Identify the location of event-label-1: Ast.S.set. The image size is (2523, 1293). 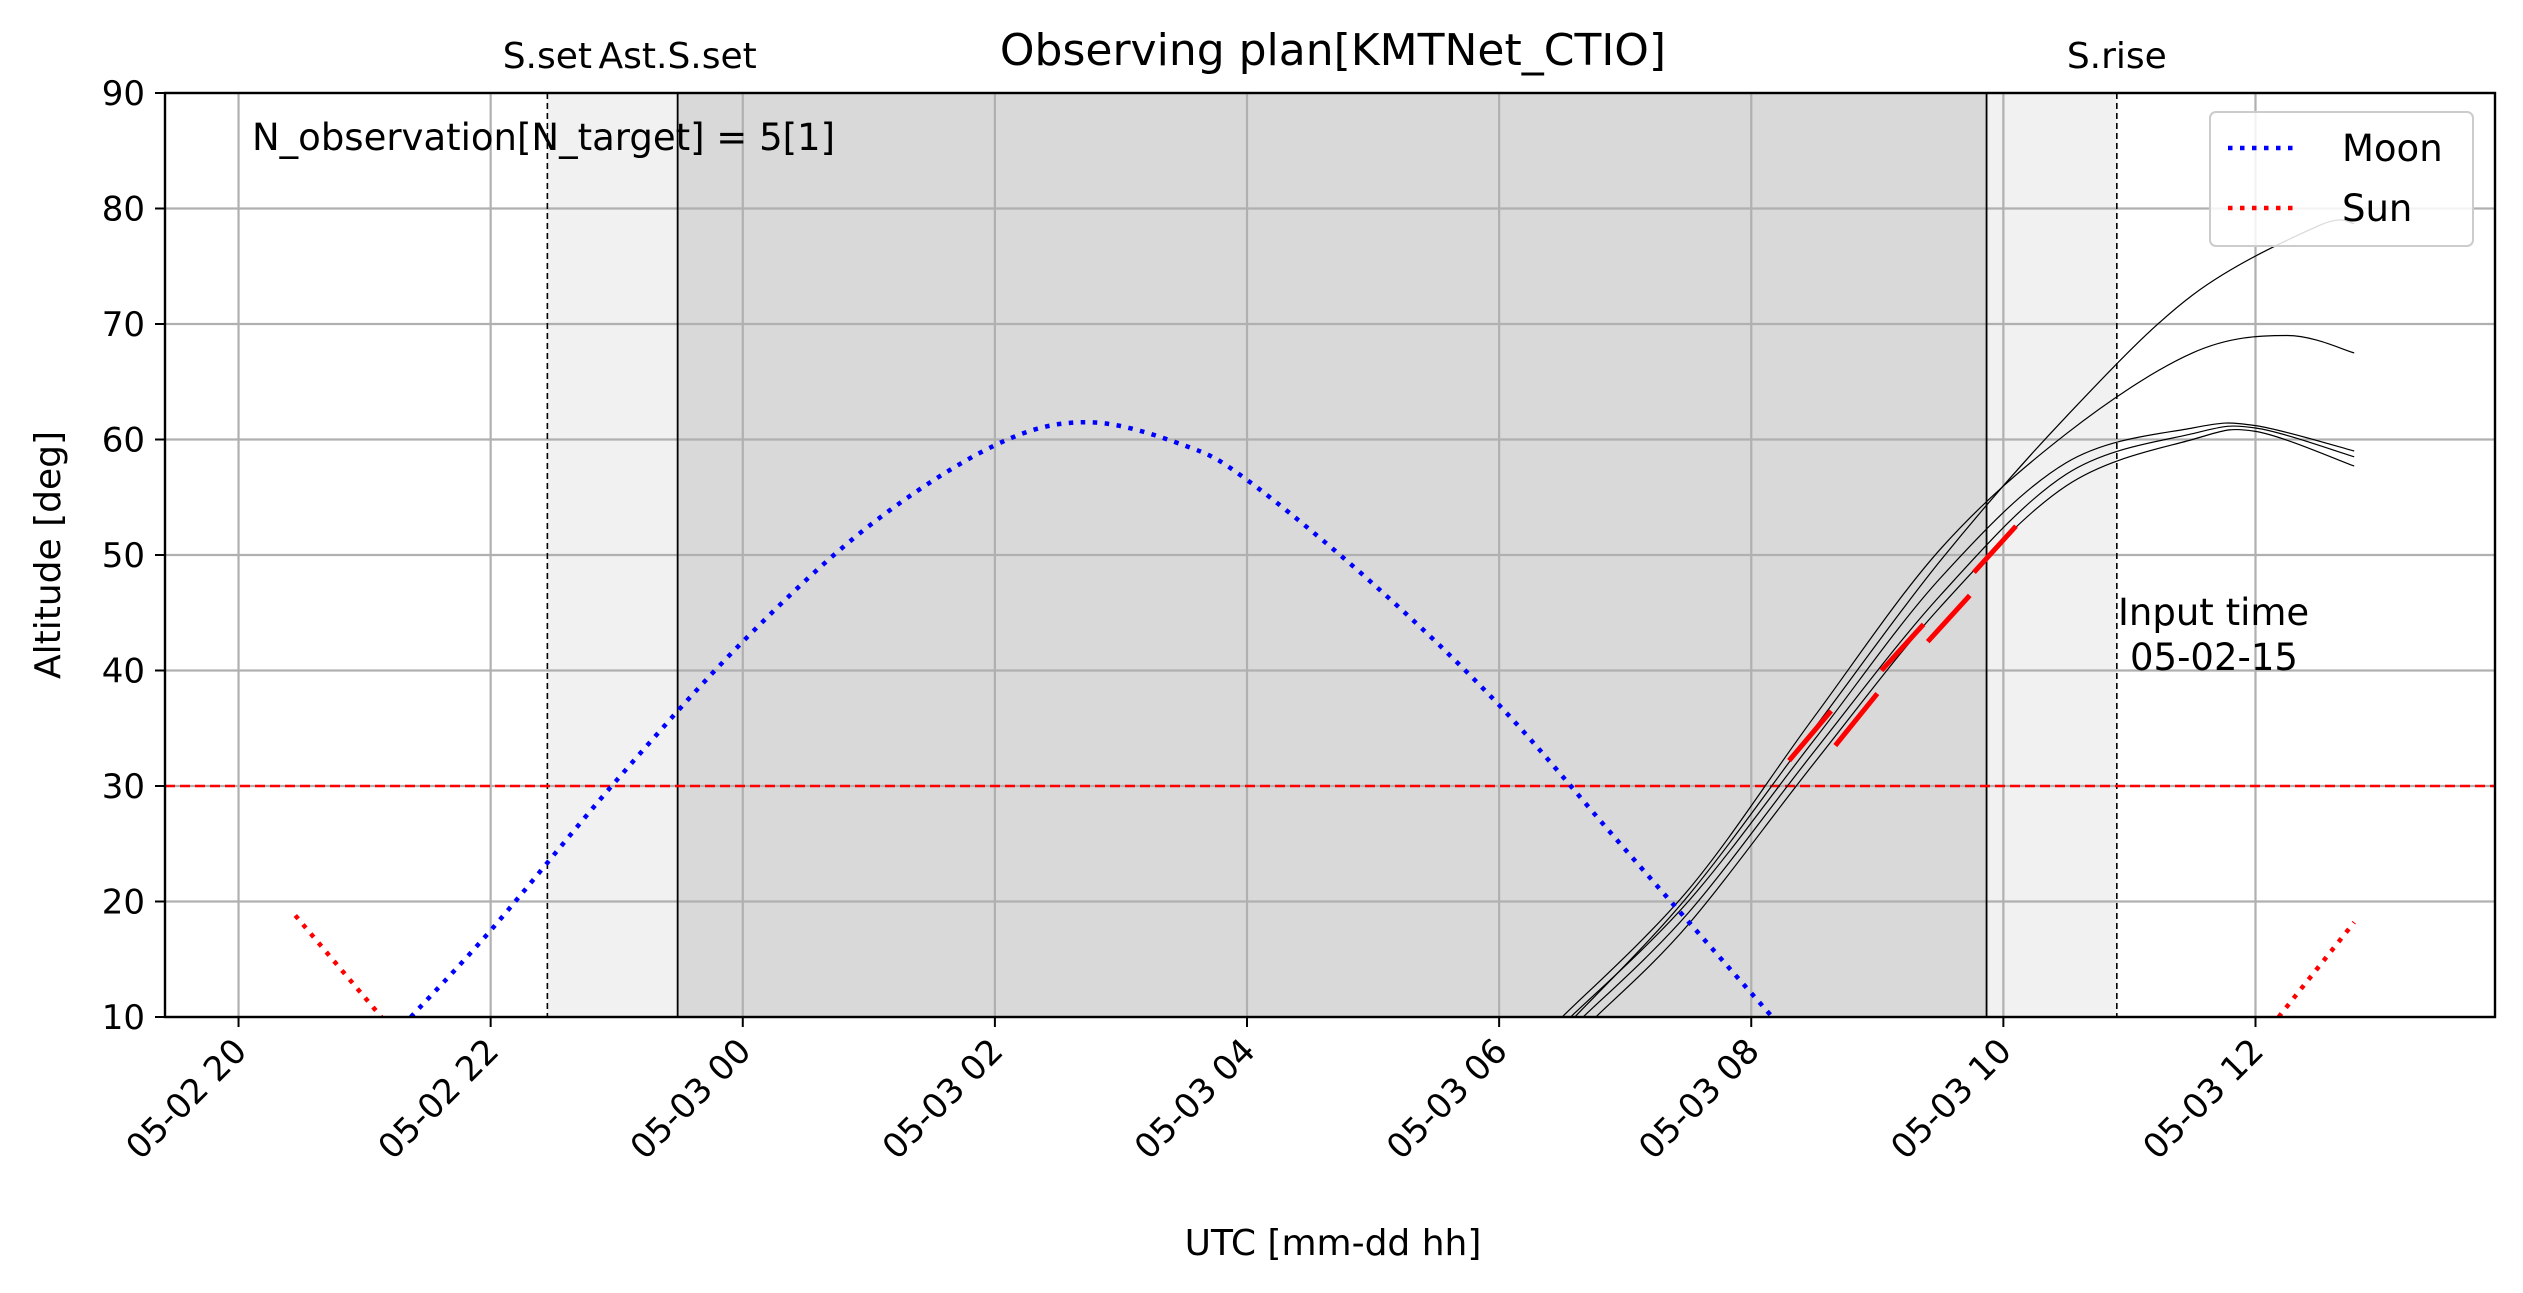
(678, 56).